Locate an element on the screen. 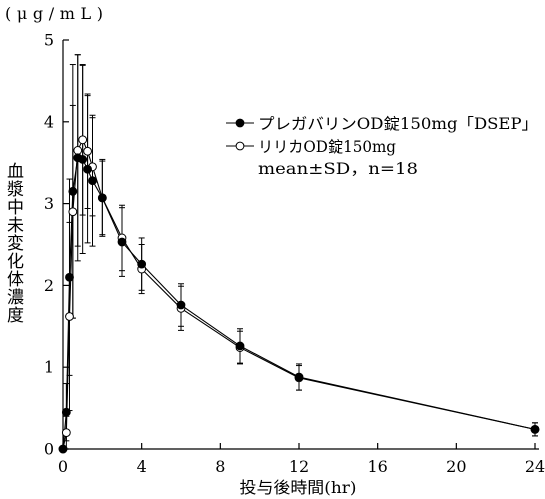 The image size is (545, 499). x-tick-label: 24 is located at coordinates (535, 466).